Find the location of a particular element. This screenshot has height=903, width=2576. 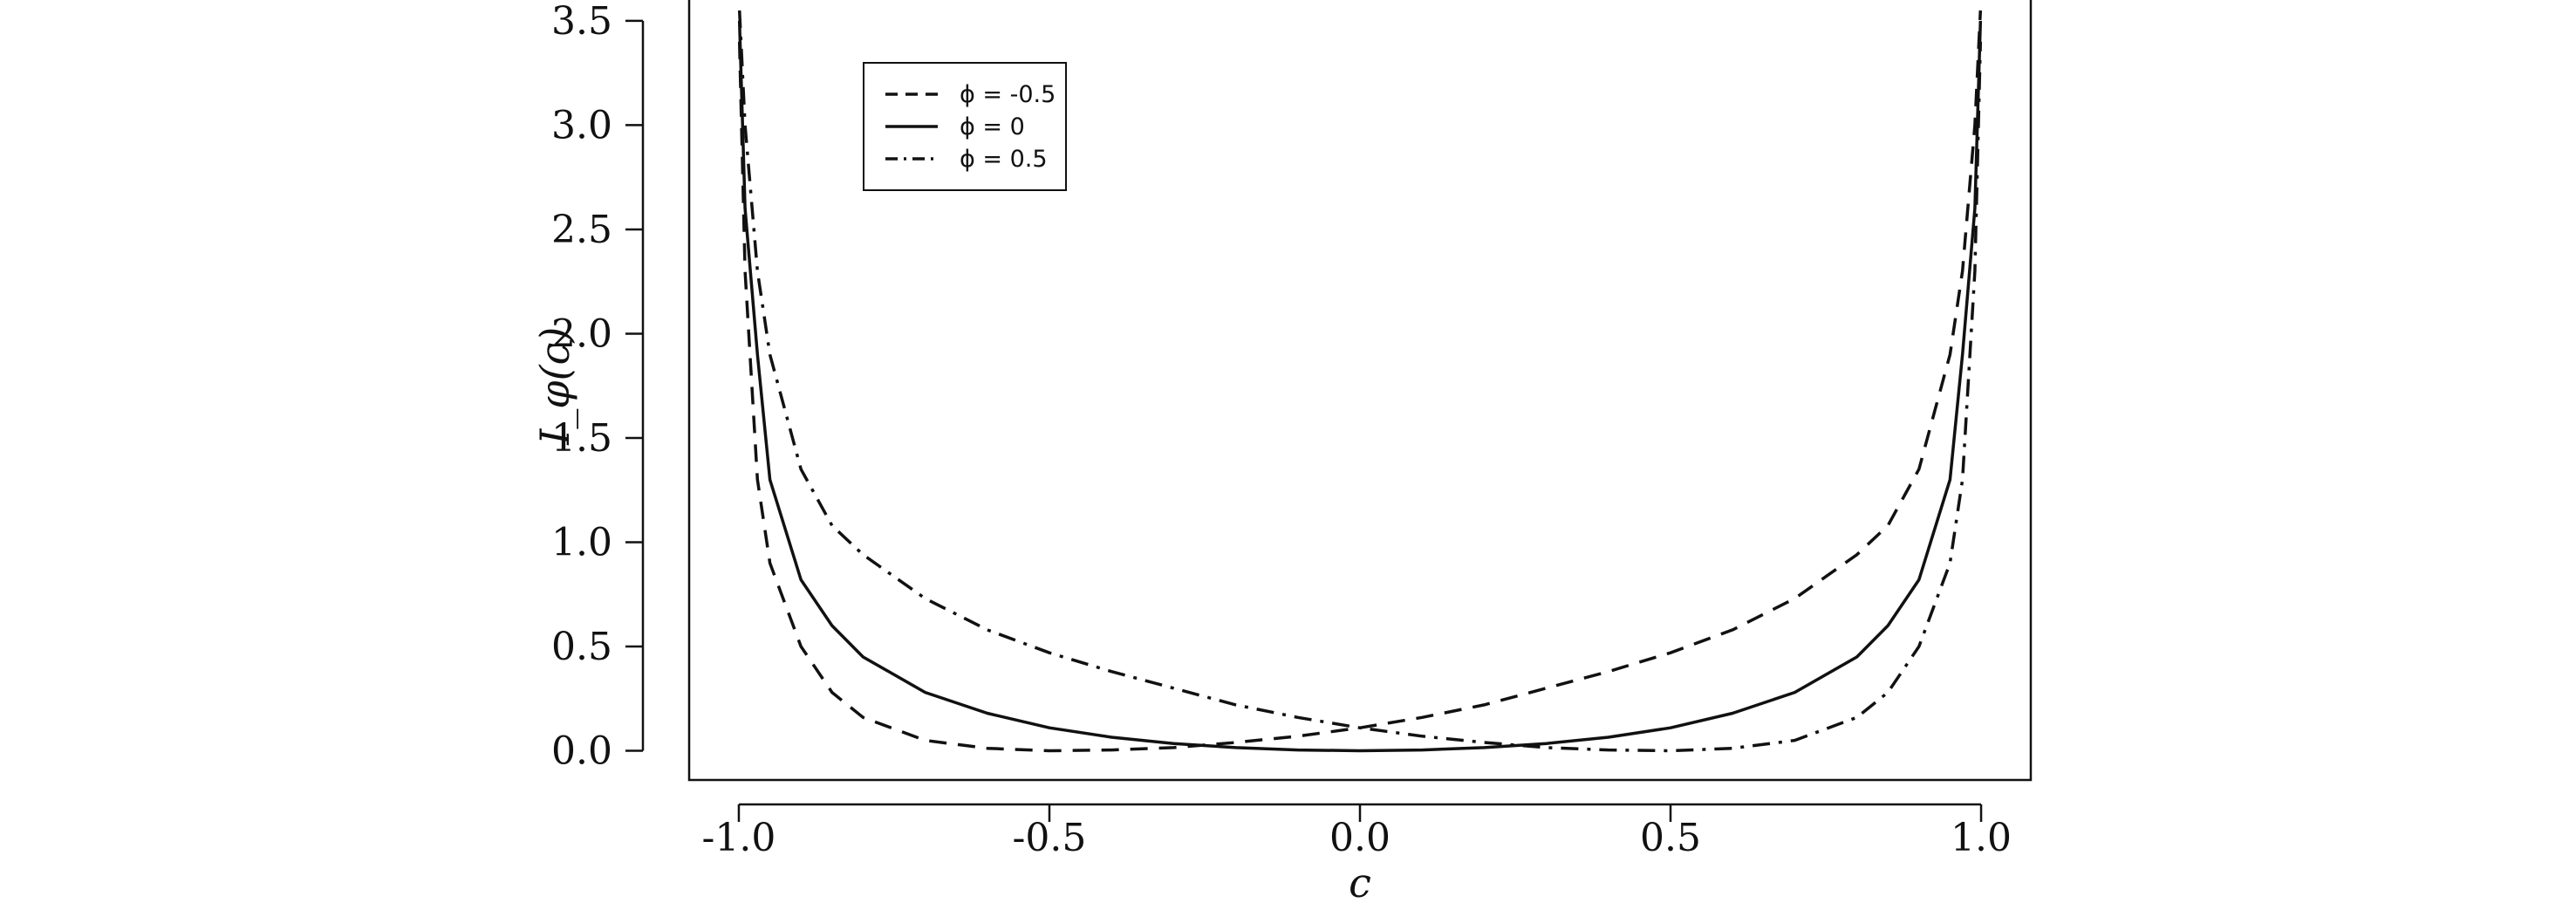

y-tick-label: 2.0 is located at coordinates (581, 333).